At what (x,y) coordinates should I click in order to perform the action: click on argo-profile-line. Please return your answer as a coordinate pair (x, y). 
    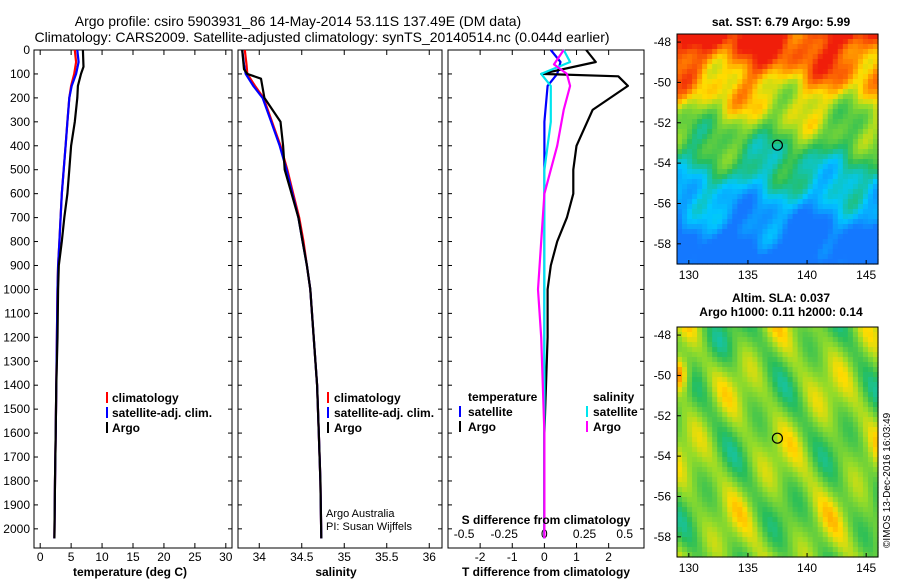
    Looking at the image, I should click on (282, 294).